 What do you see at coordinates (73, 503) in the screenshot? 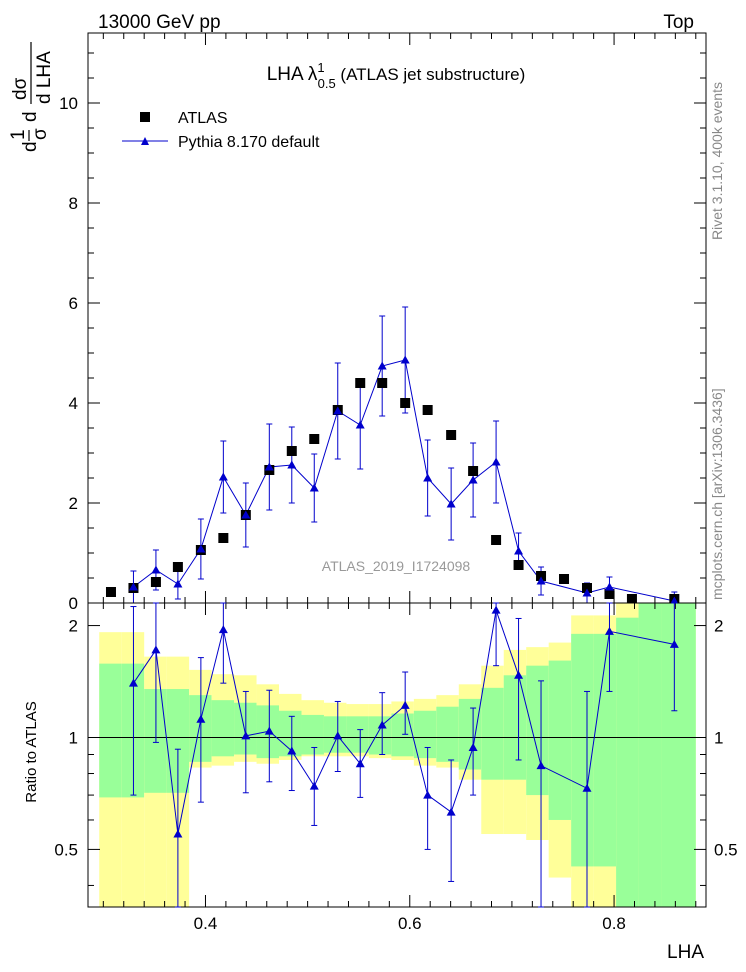
I see `y-tick-label: 2` at bounding box center [73, 503].